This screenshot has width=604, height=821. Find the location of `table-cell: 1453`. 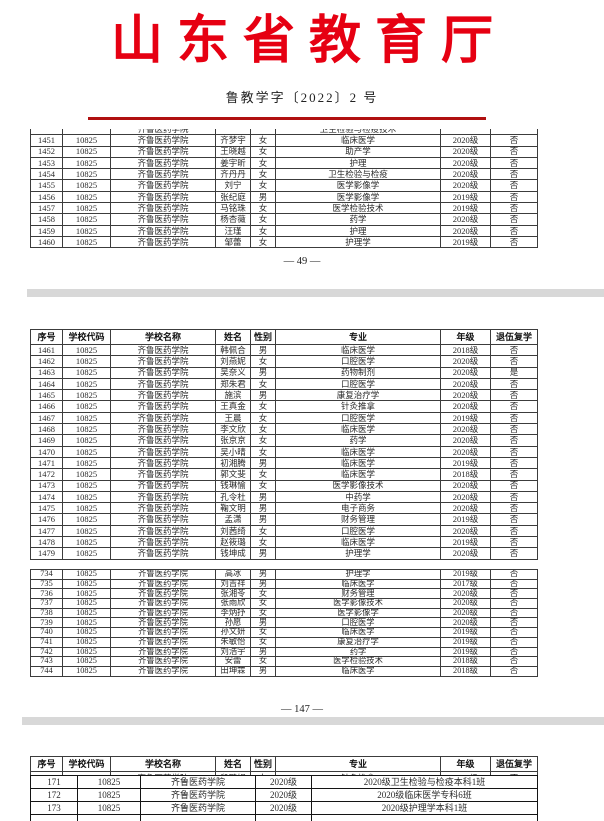

table-cell: 1453 is located at coordinates (46, 163).